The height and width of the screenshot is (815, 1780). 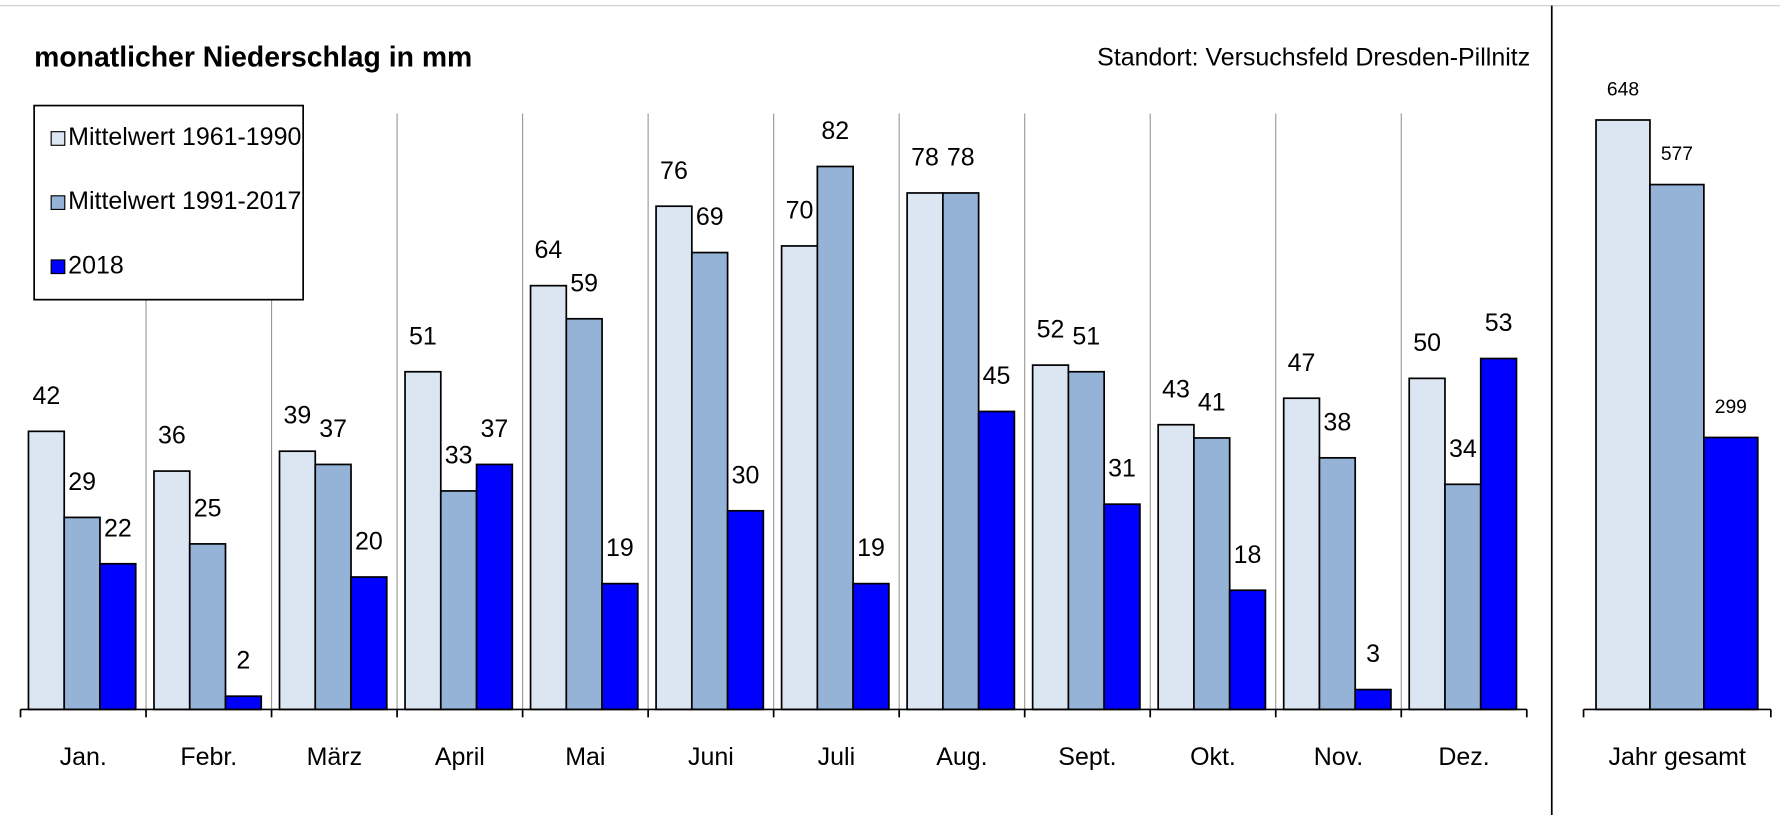 I want to click on x-tick-label: Aug., so click(x=961, y=757).